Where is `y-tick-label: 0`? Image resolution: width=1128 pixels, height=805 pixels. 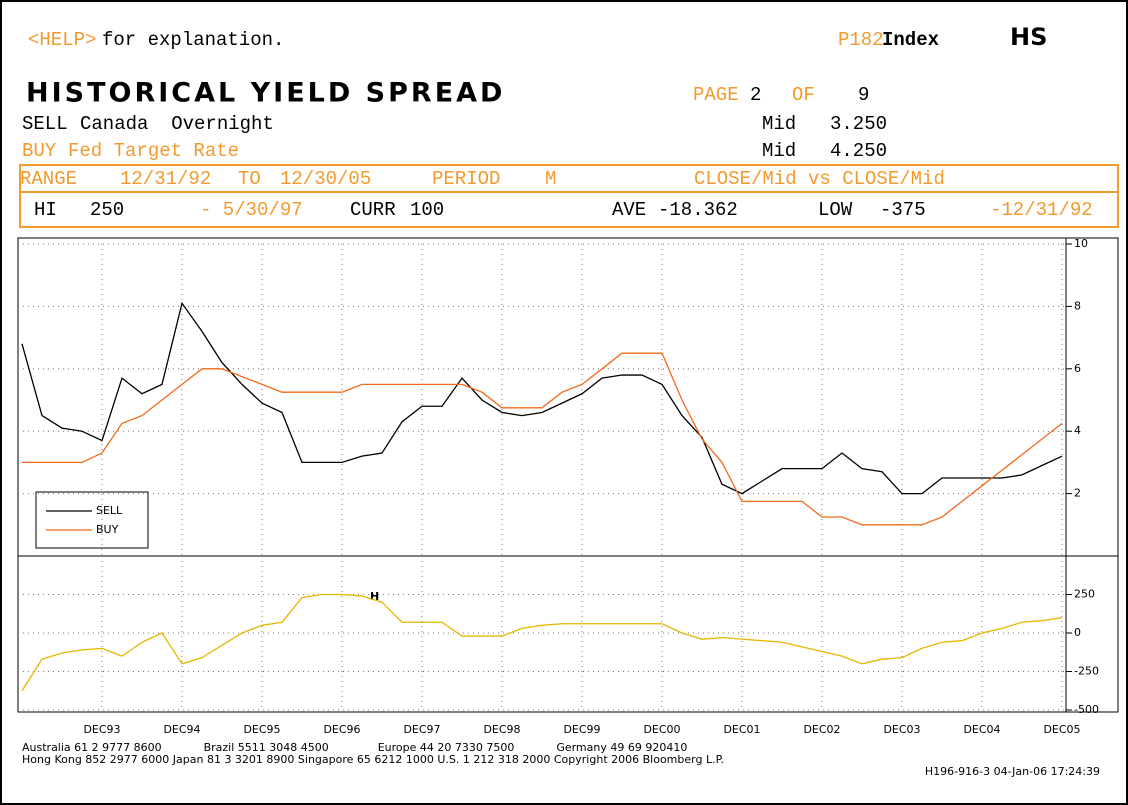
y-tick-label: 0 is located at coordinates (1077, 632).